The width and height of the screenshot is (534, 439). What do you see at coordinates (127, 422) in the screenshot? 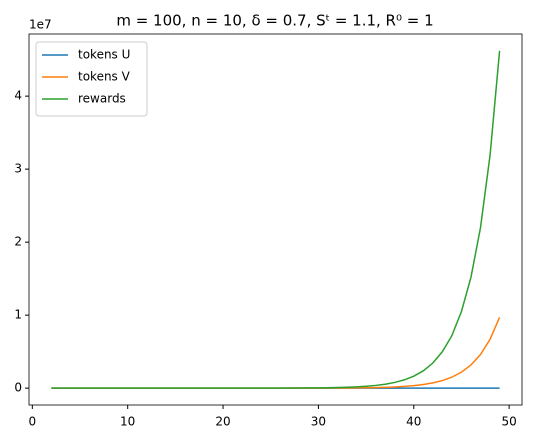
I see `x-tick-label: 10` at bounding box center [127, 422].